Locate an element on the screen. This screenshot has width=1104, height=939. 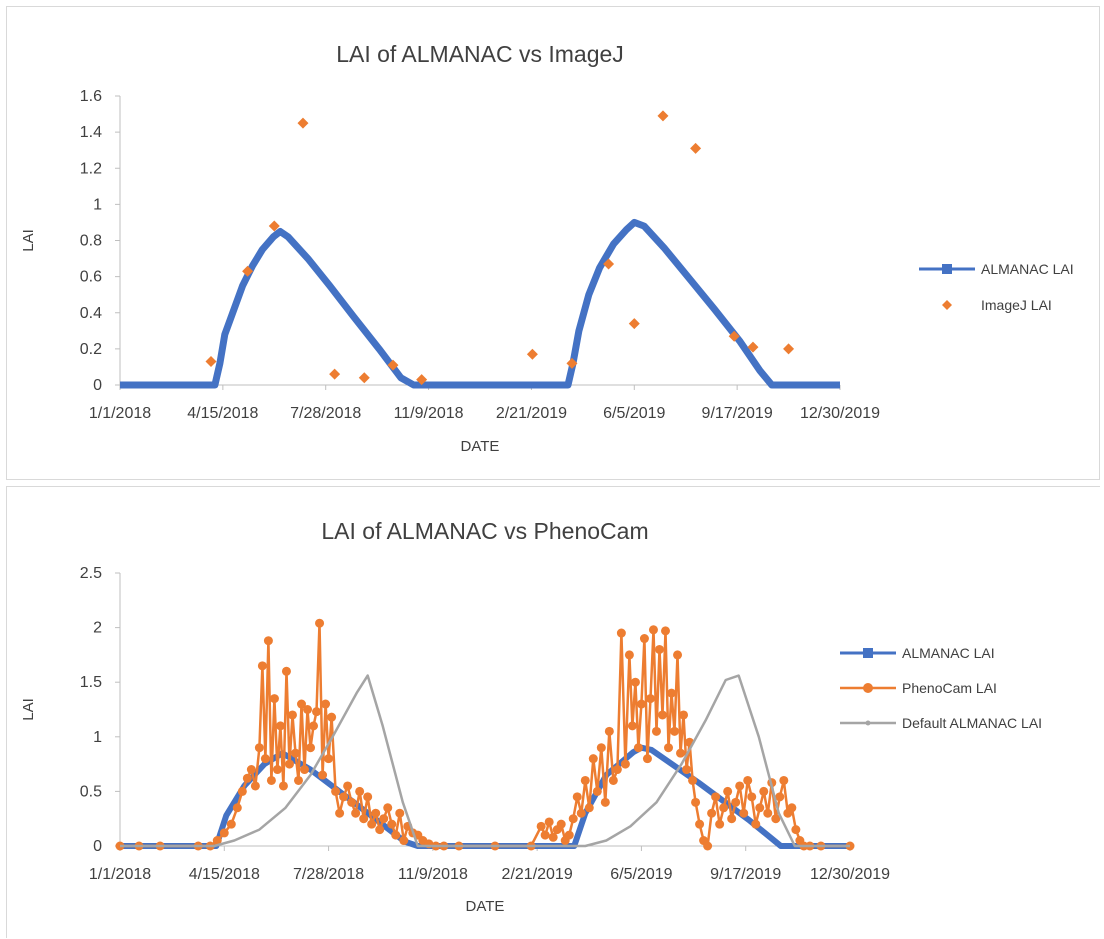
chart-title: LAI of ALMANAC vs ImageJ is located at coordinates (480, 54).